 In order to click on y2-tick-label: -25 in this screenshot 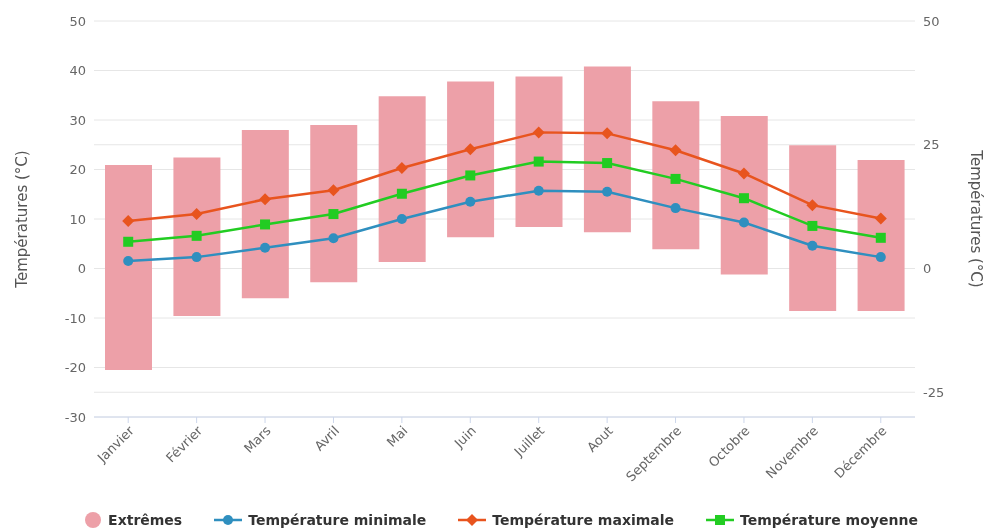, I will do `click(934, 392)`.